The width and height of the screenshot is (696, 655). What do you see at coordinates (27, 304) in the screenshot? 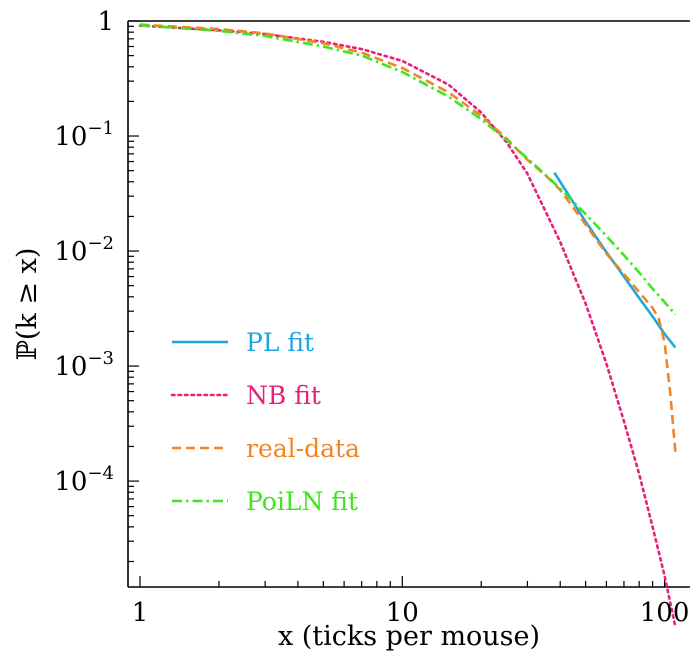
I see `y-axis-label: ℙ(k ≥ x)` at bounding box center [27, 304].